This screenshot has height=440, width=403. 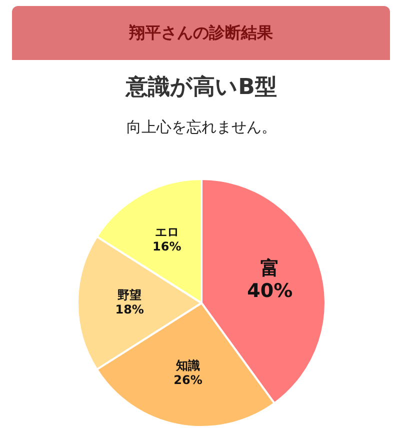 I want to click on data-label: 40%, so click(x=270, y=291).